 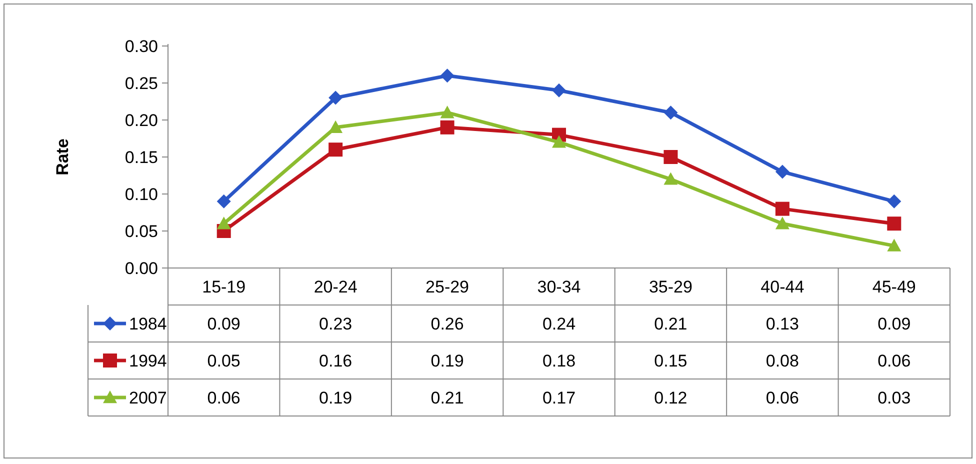 I want to click on data-label: 0.26, so click(x=447, y=324).